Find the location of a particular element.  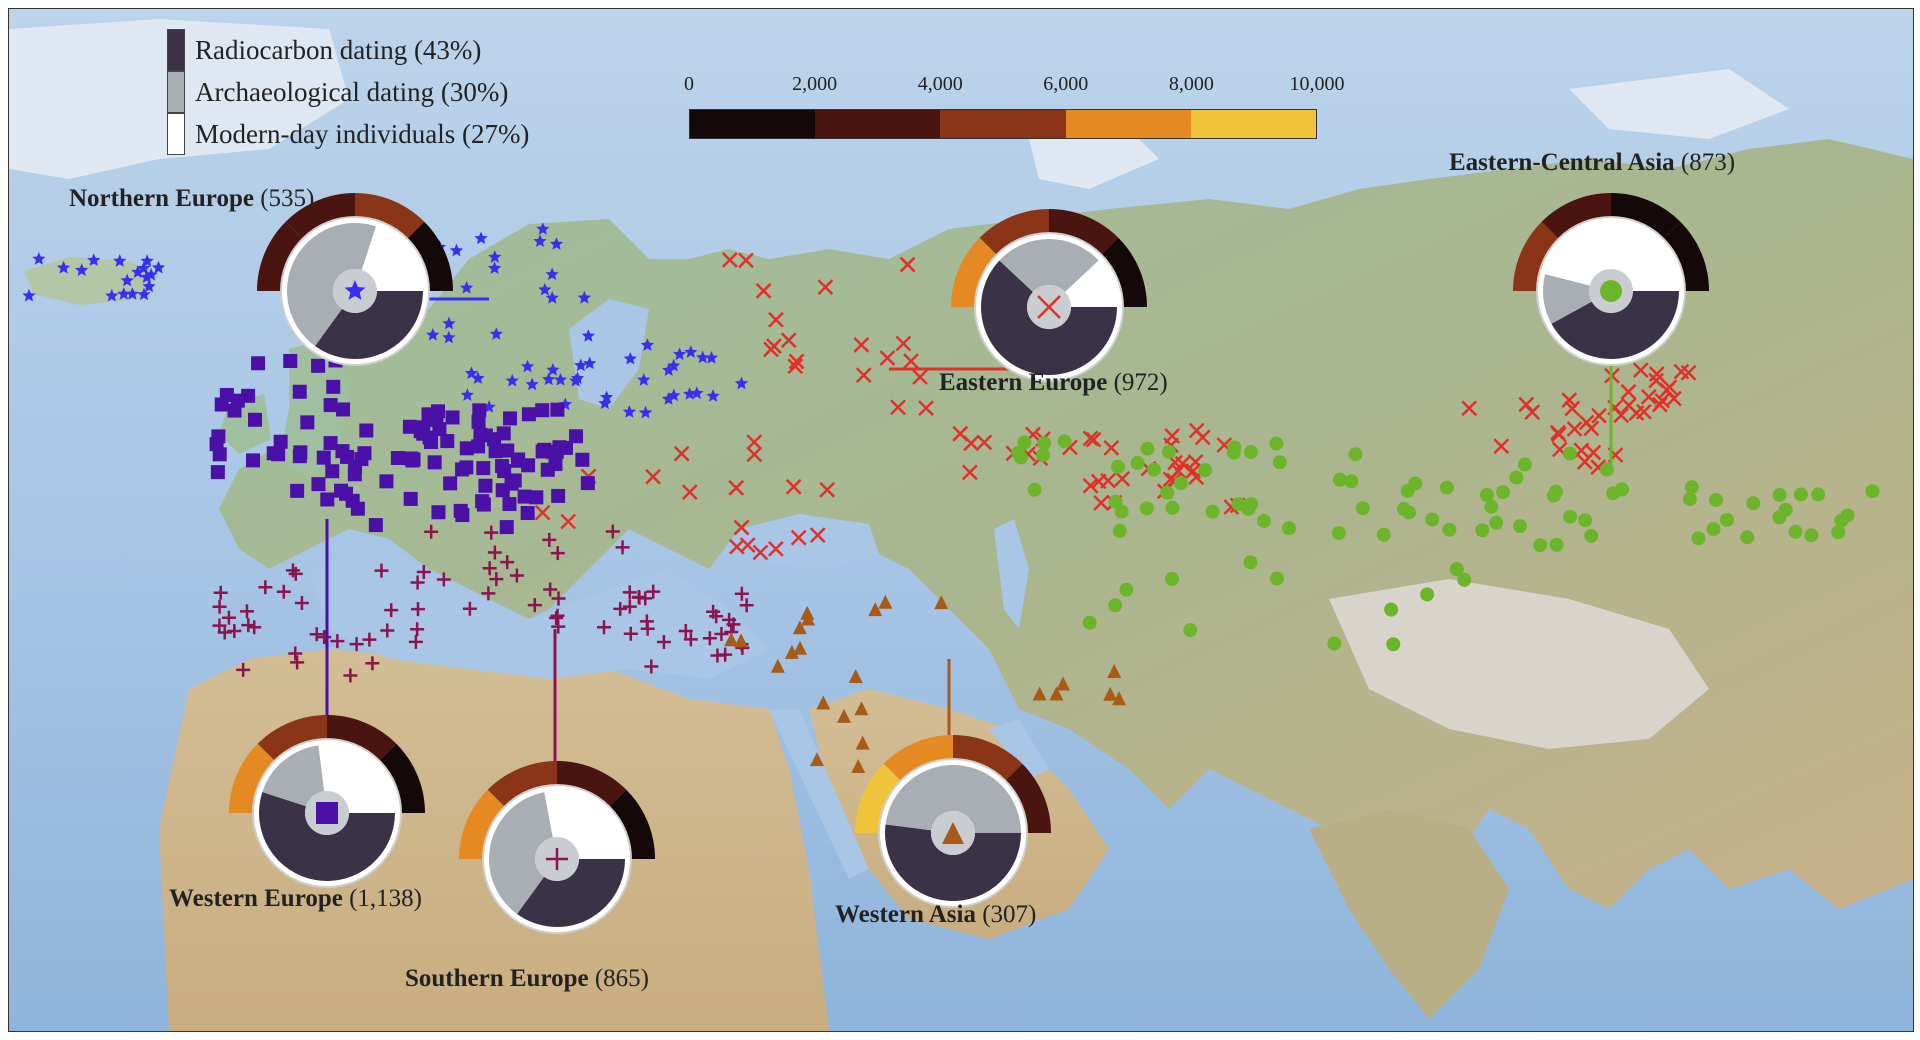

region-donut is located at coordinates (1611, 279).